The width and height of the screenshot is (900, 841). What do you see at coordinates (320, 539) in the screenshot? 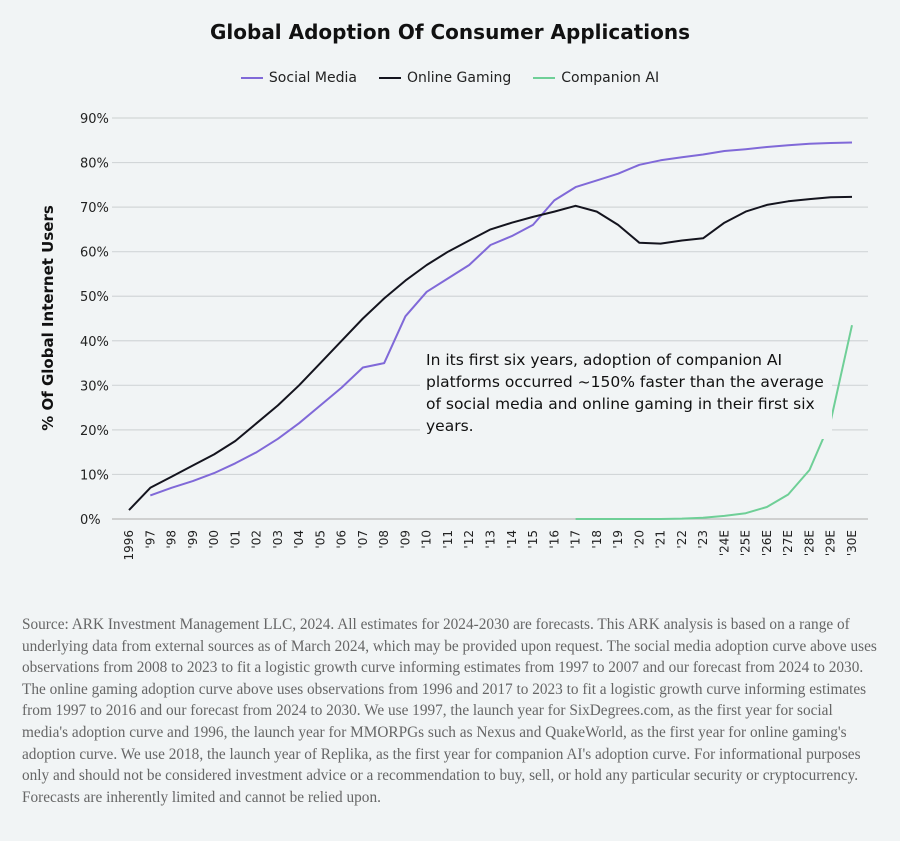
I see `x-tick-label: '05` at bounding box center [320, 539].